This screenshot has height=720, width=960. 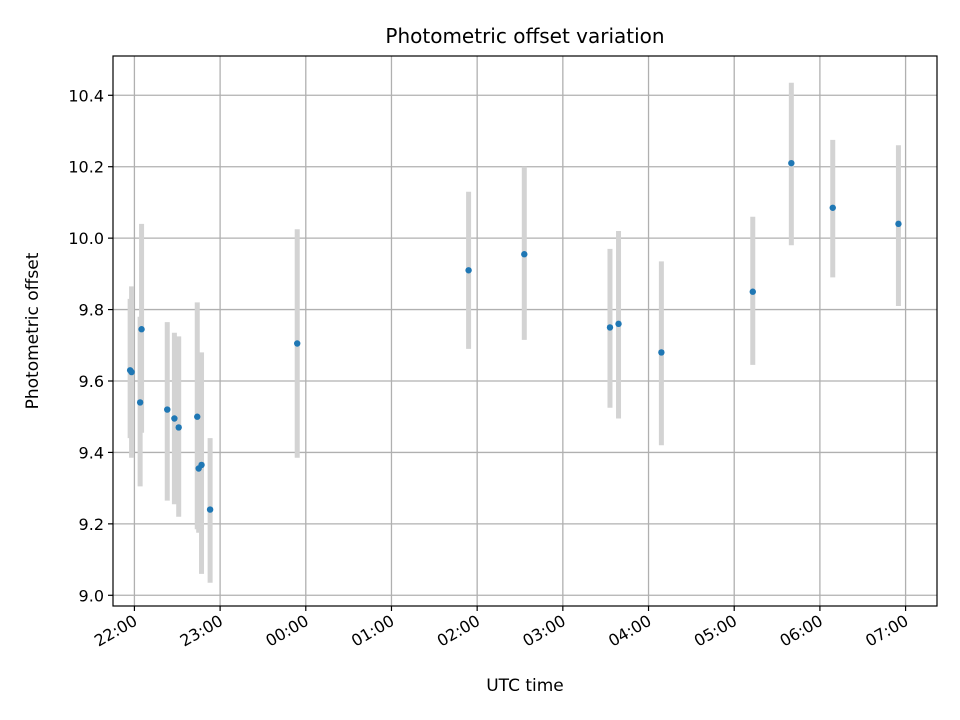 What do you see at coordinates (91, 381) in the screenshot?
I see `y-tick-label: 9.6` at bounding box center [91, 381].